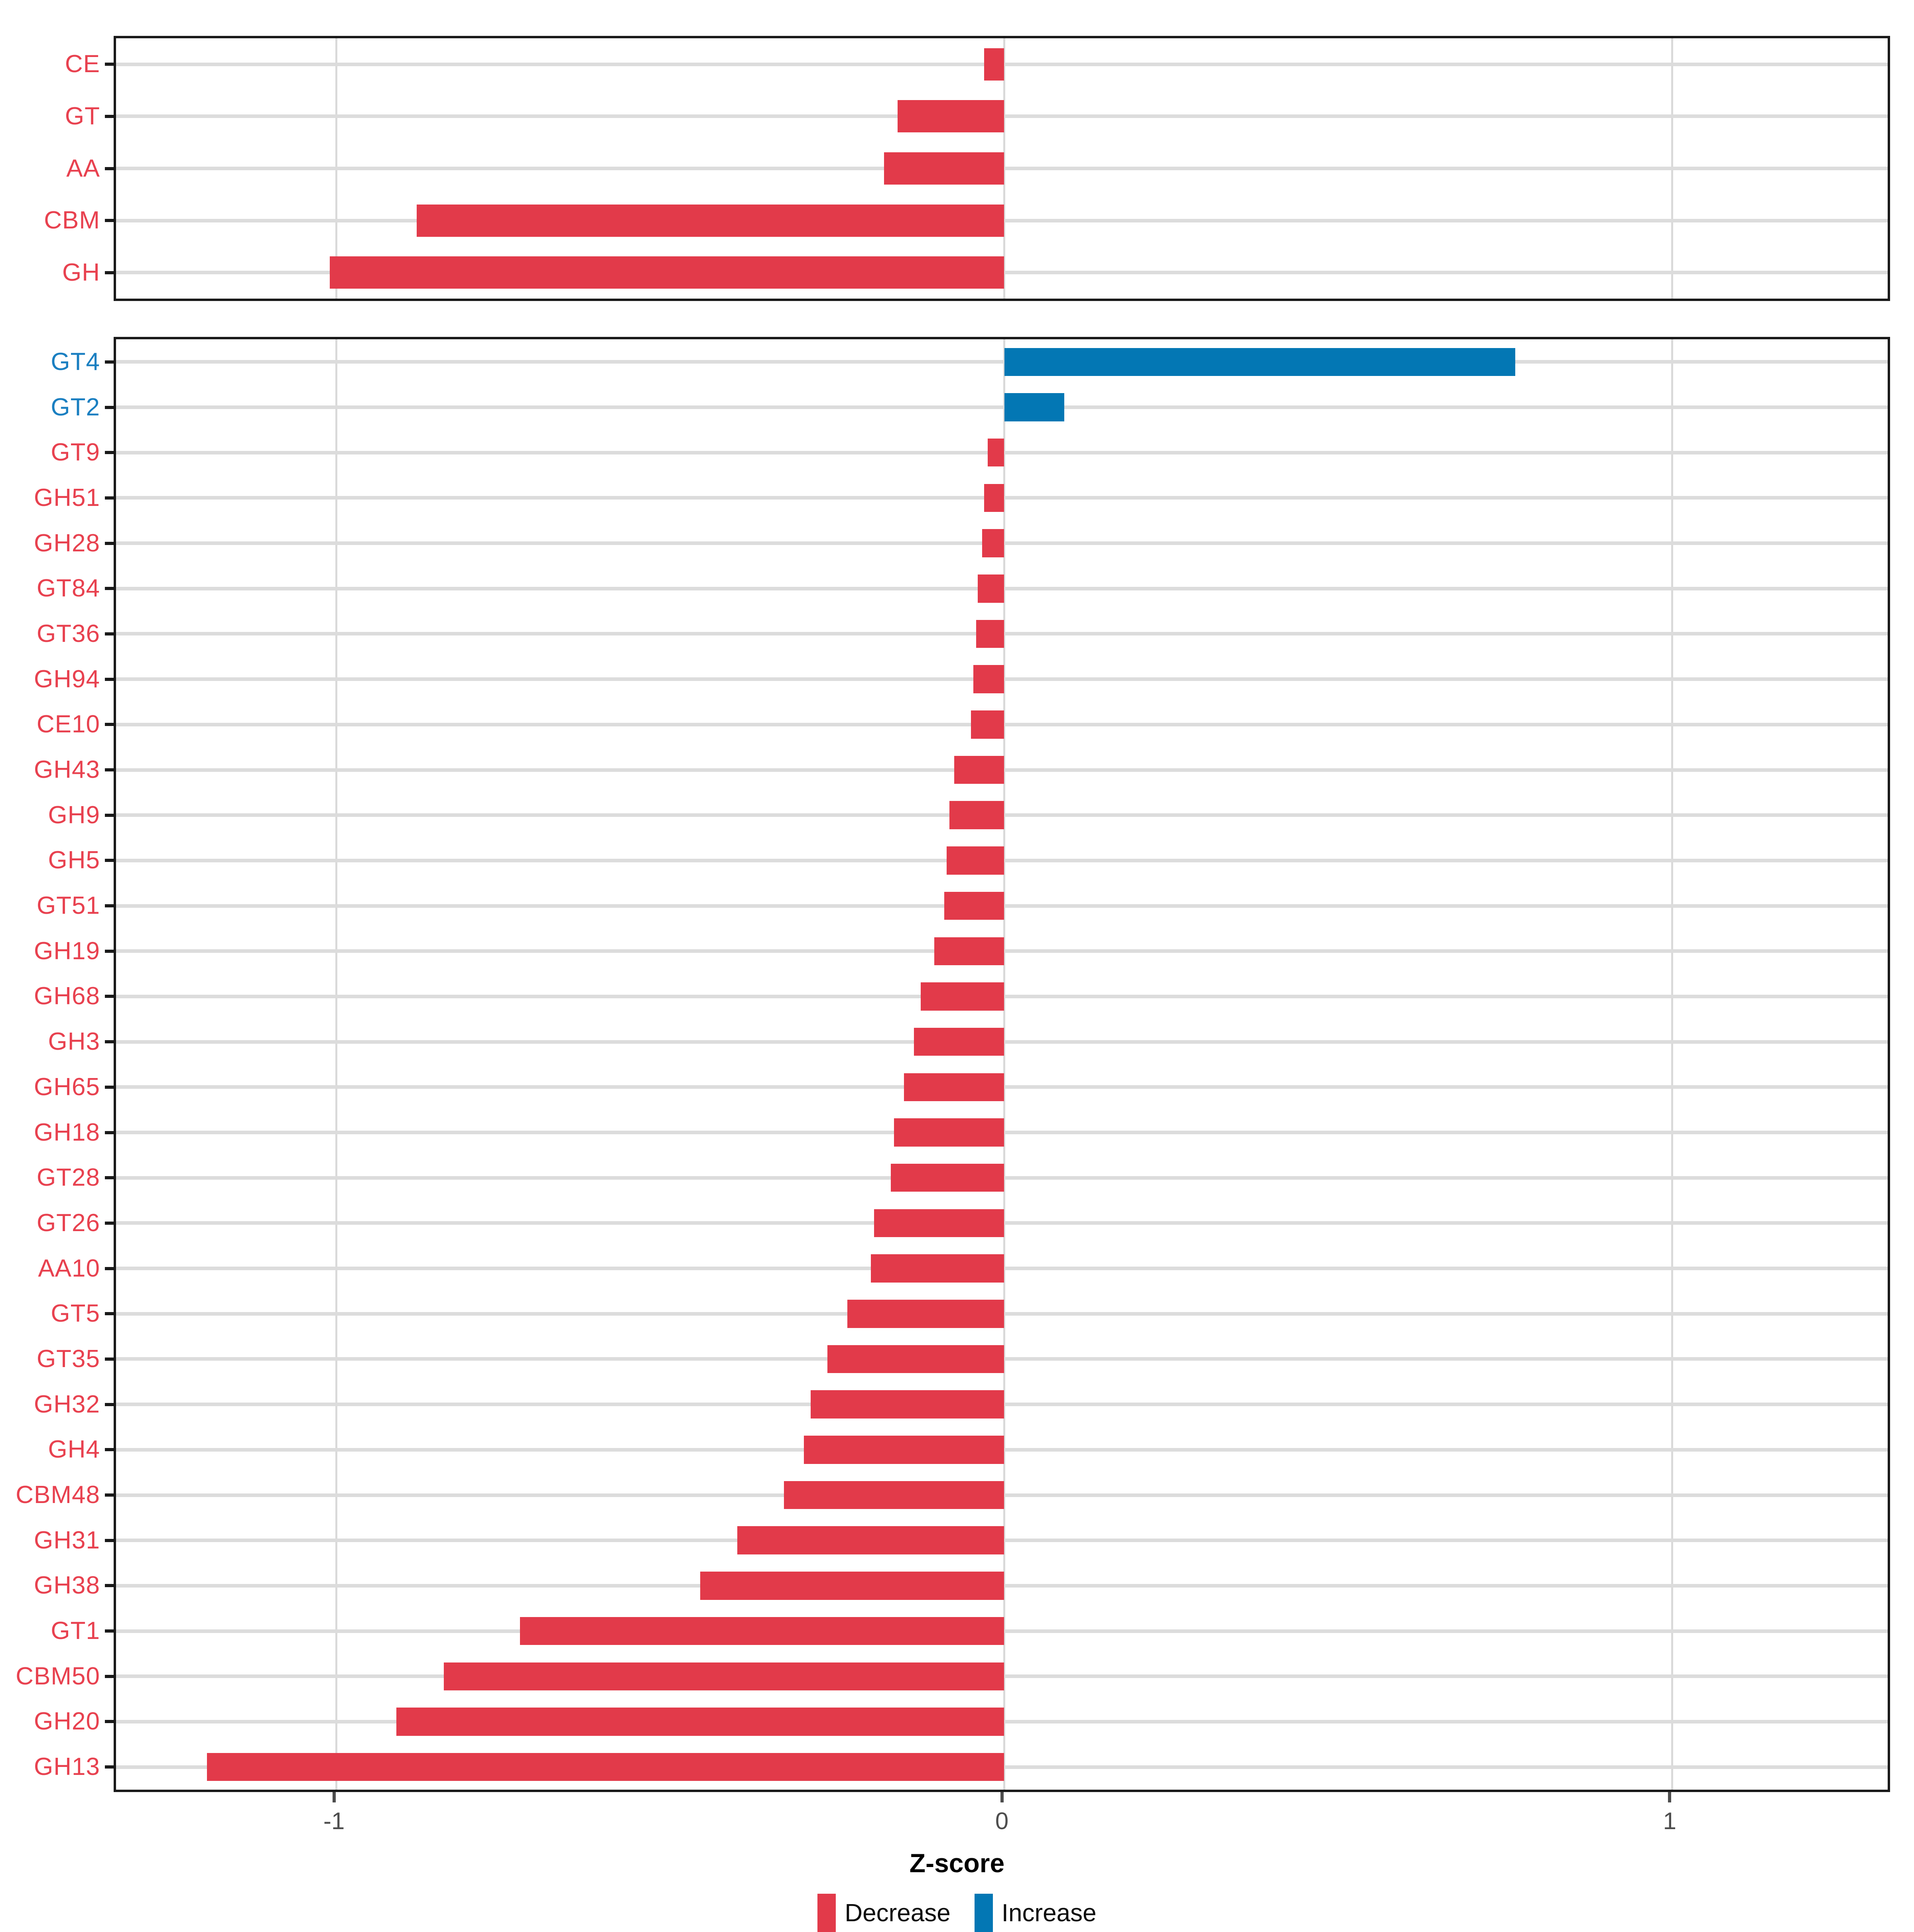 The height and width of the screenshot is (1932, 1914). What do you see at coordinates (990, 634) in the screenshot?
I see `bar-gt36` at bounding box center [990, 634].